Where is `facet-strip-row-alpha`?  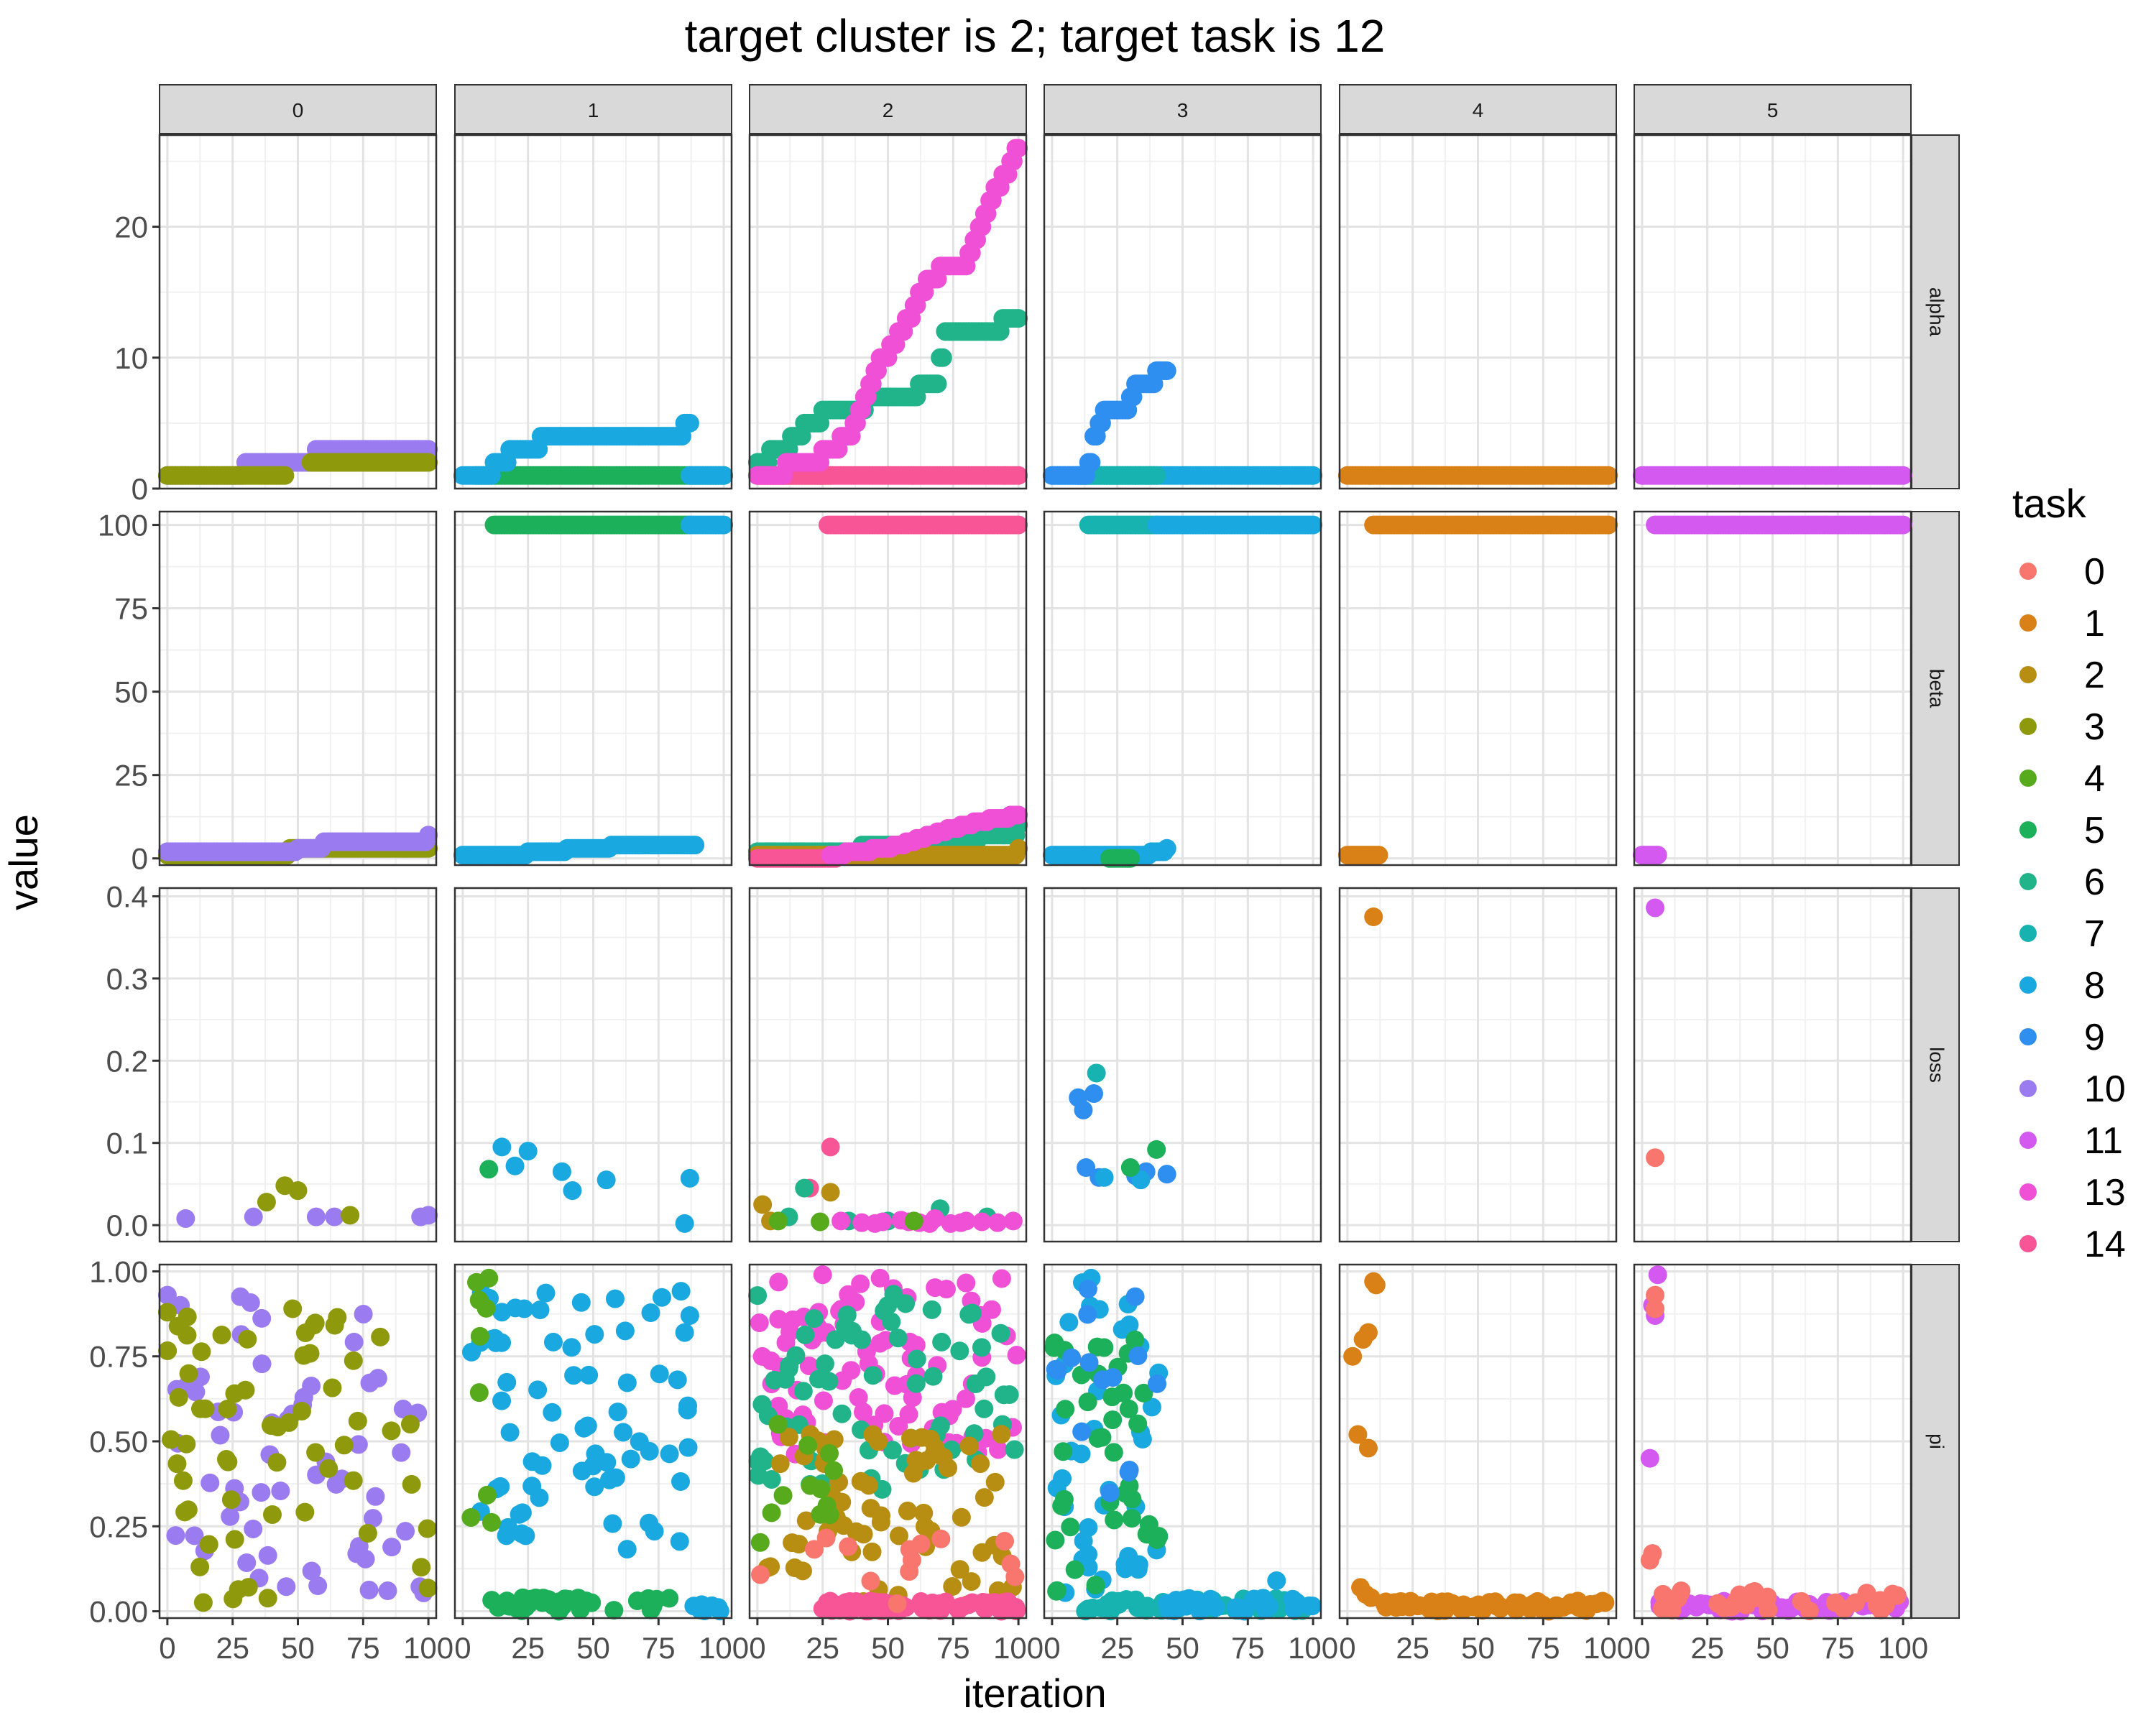
facet-strip-row-alpha is located at coordinates (1936, 311).